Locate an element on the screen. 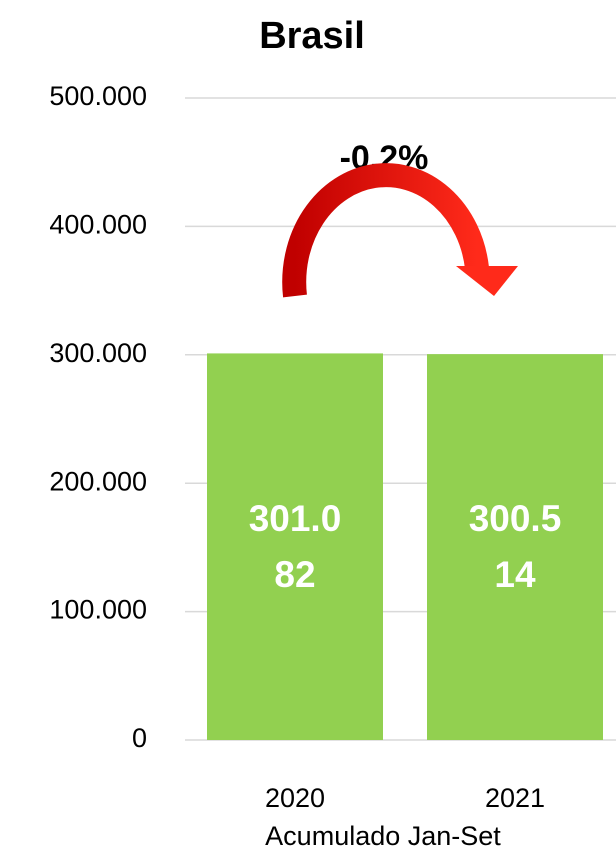  y-tick-label: 100.000 is located at coordinates (98, 610).